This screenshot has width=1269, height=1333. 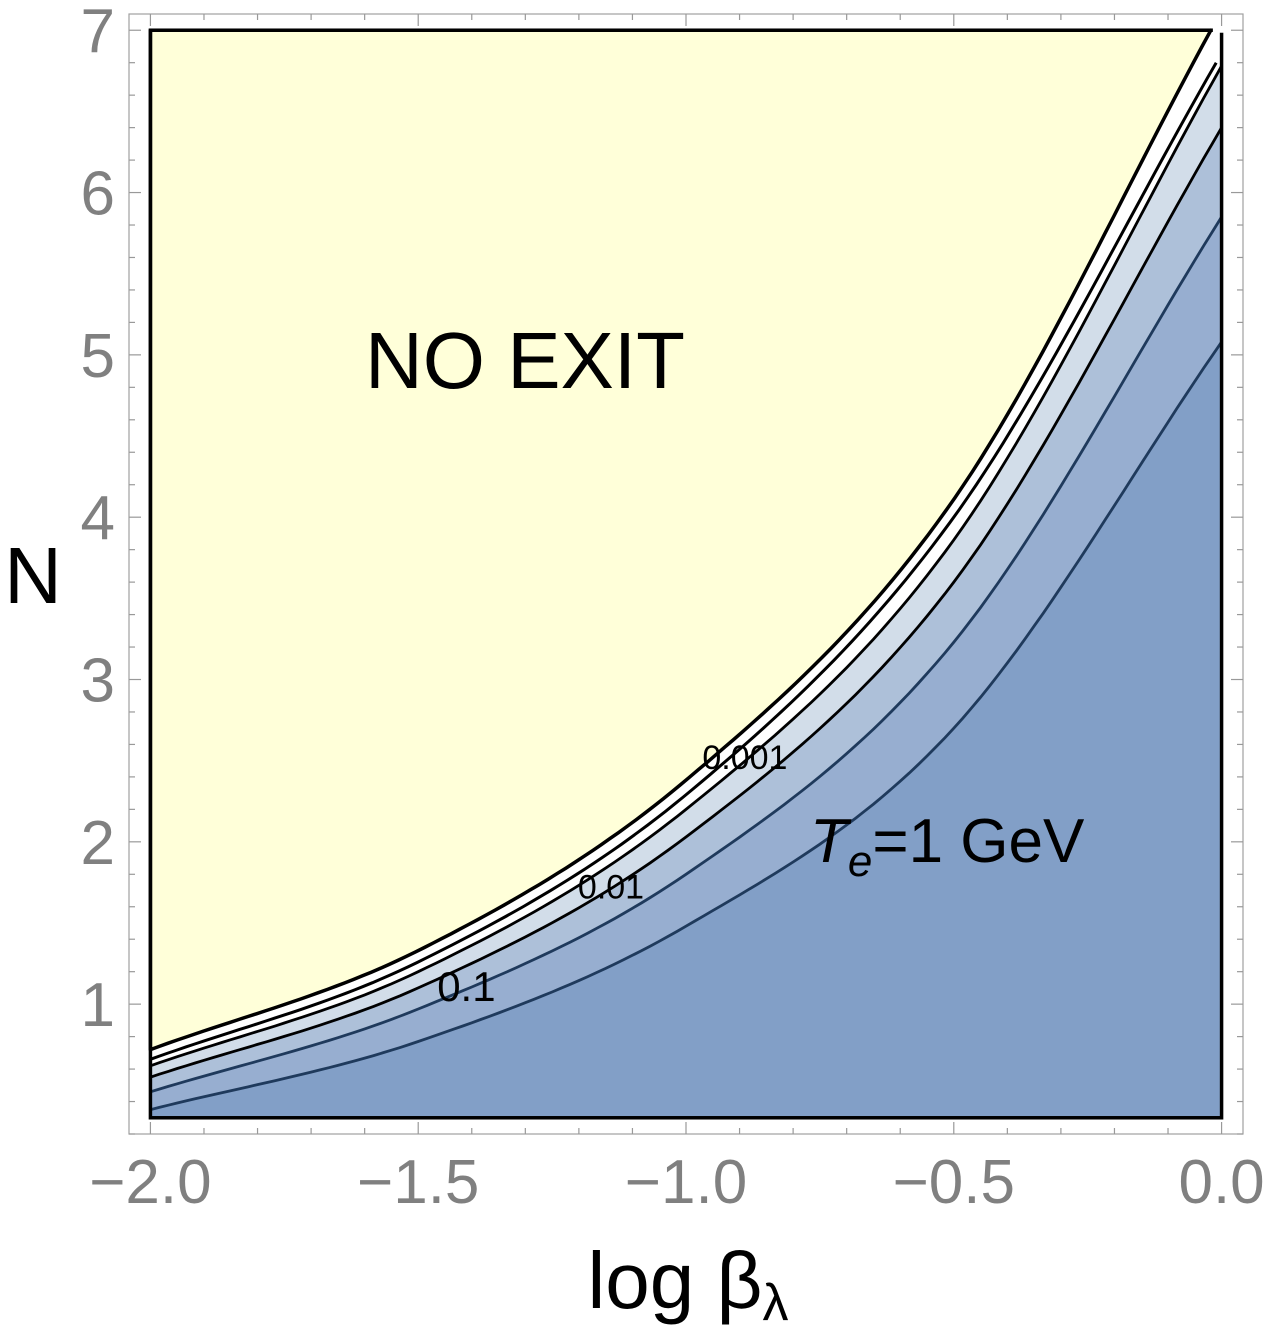 What do you see at coordinates (466, 986) in the screenshot?
I see `contour-label-0.1: 0.1` at bounding box center [466, 986].